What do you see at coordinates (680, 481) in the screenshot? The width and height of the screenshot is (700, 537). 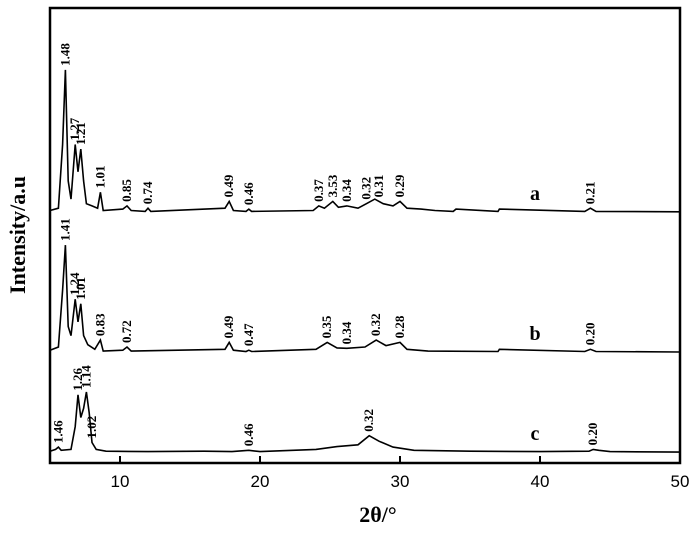 I see `x-tick-label: 50` at bounding box center [680, 481].